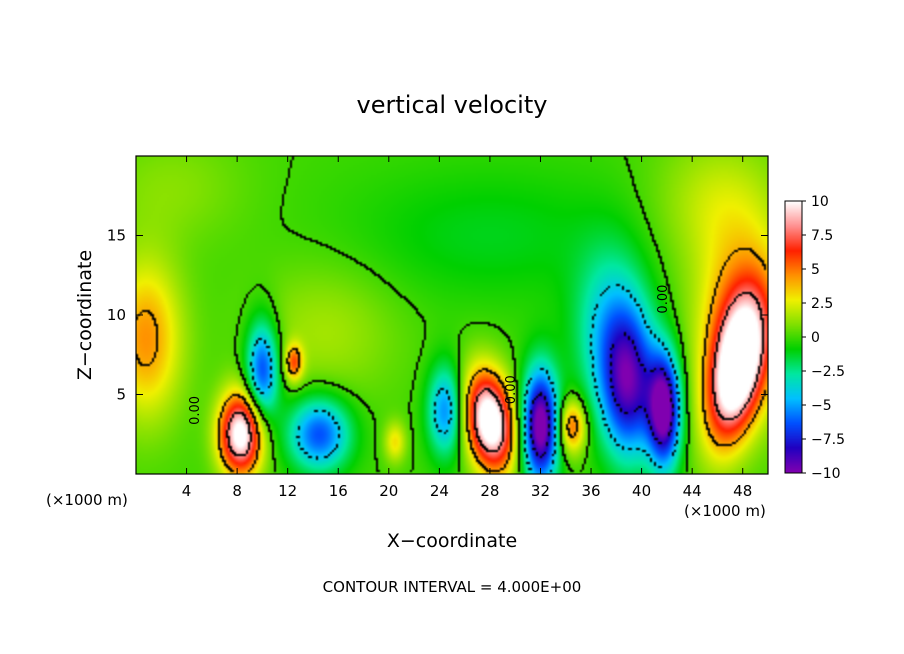 Image resolution: width=904 pixels, height=654 pixels. Describe the element at coordinates (828, 440) in the screenshot. I see `colorbar-tick-label: −7.5` at that location.